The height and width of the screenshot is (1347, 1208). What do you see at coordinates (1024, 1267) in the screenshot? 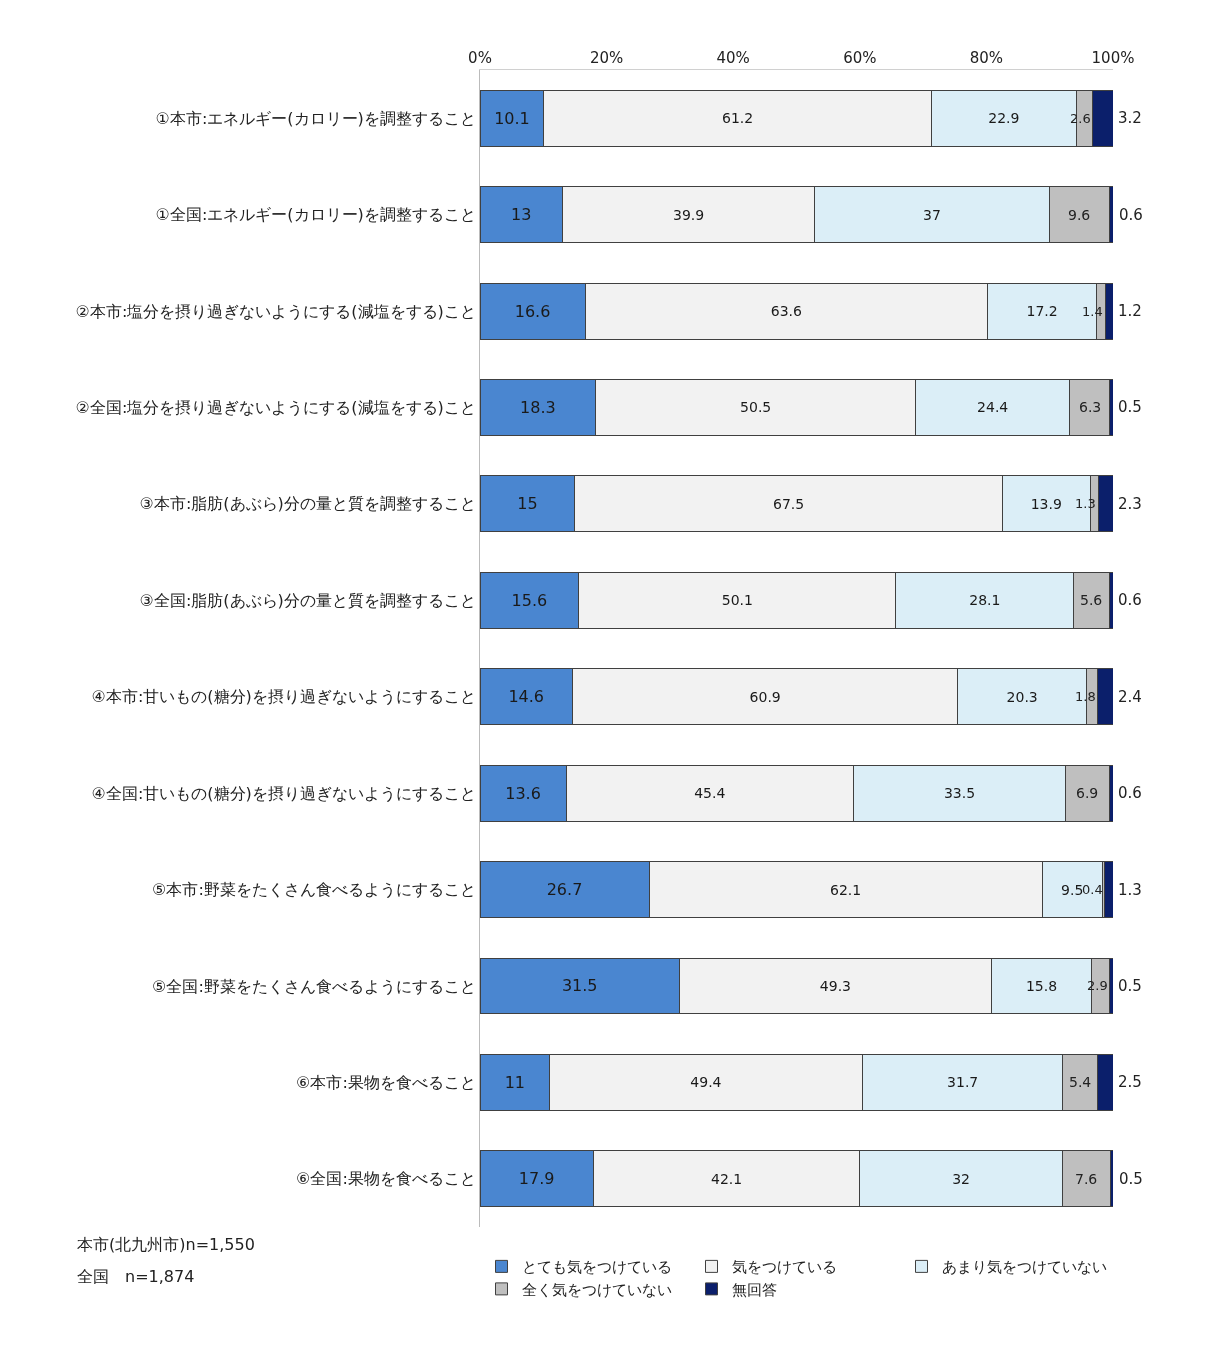
I see `legend-label: あまり気をつけていない` at bounding box center [1024, 1267].